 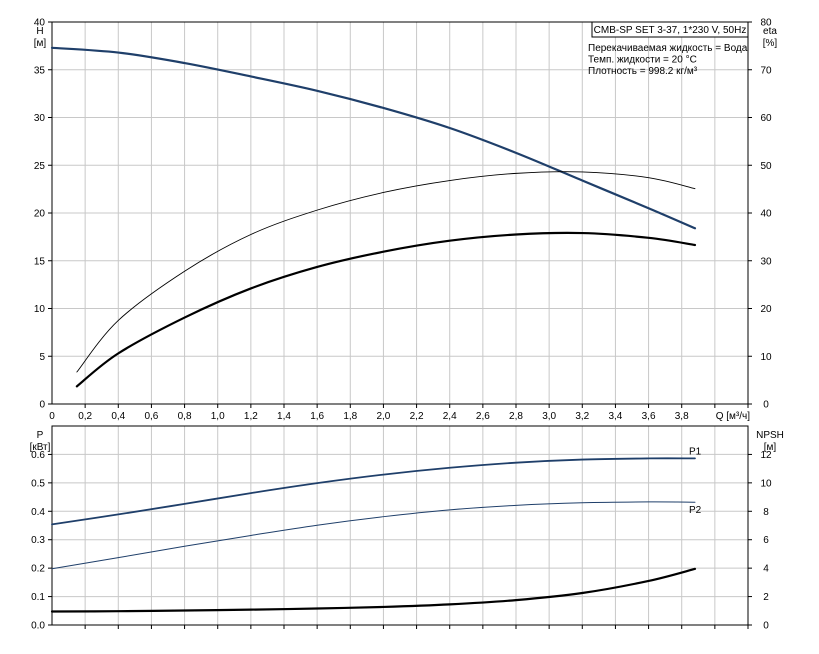 I want to click on x-axis-tick-label: 2,4, so click(x=450, y=416).